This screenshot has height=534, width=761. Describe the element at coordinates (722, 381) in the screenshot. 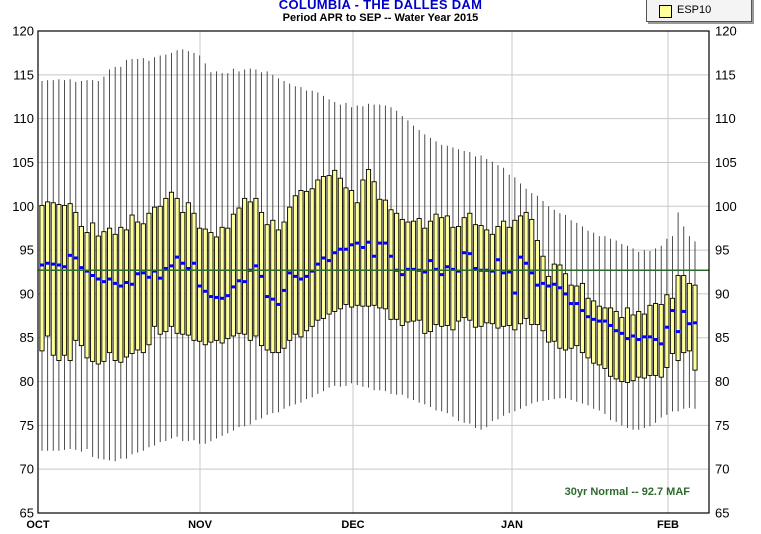

I see `y-tick-label-right: 80` at that location.